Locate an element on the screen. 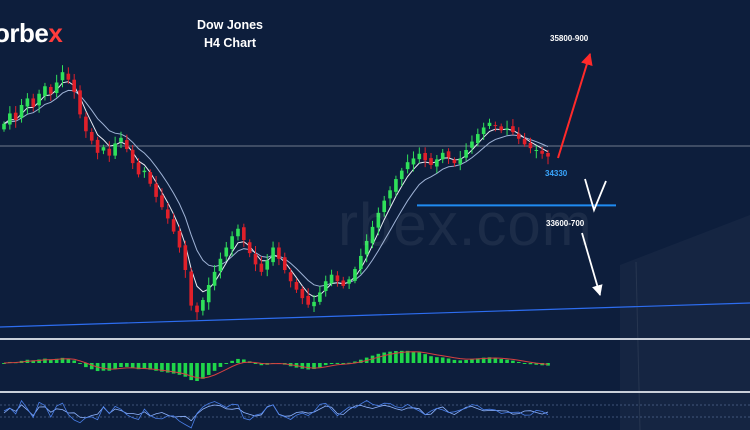  title-line-2: H4 Chart is located at coordinates (230, 43).